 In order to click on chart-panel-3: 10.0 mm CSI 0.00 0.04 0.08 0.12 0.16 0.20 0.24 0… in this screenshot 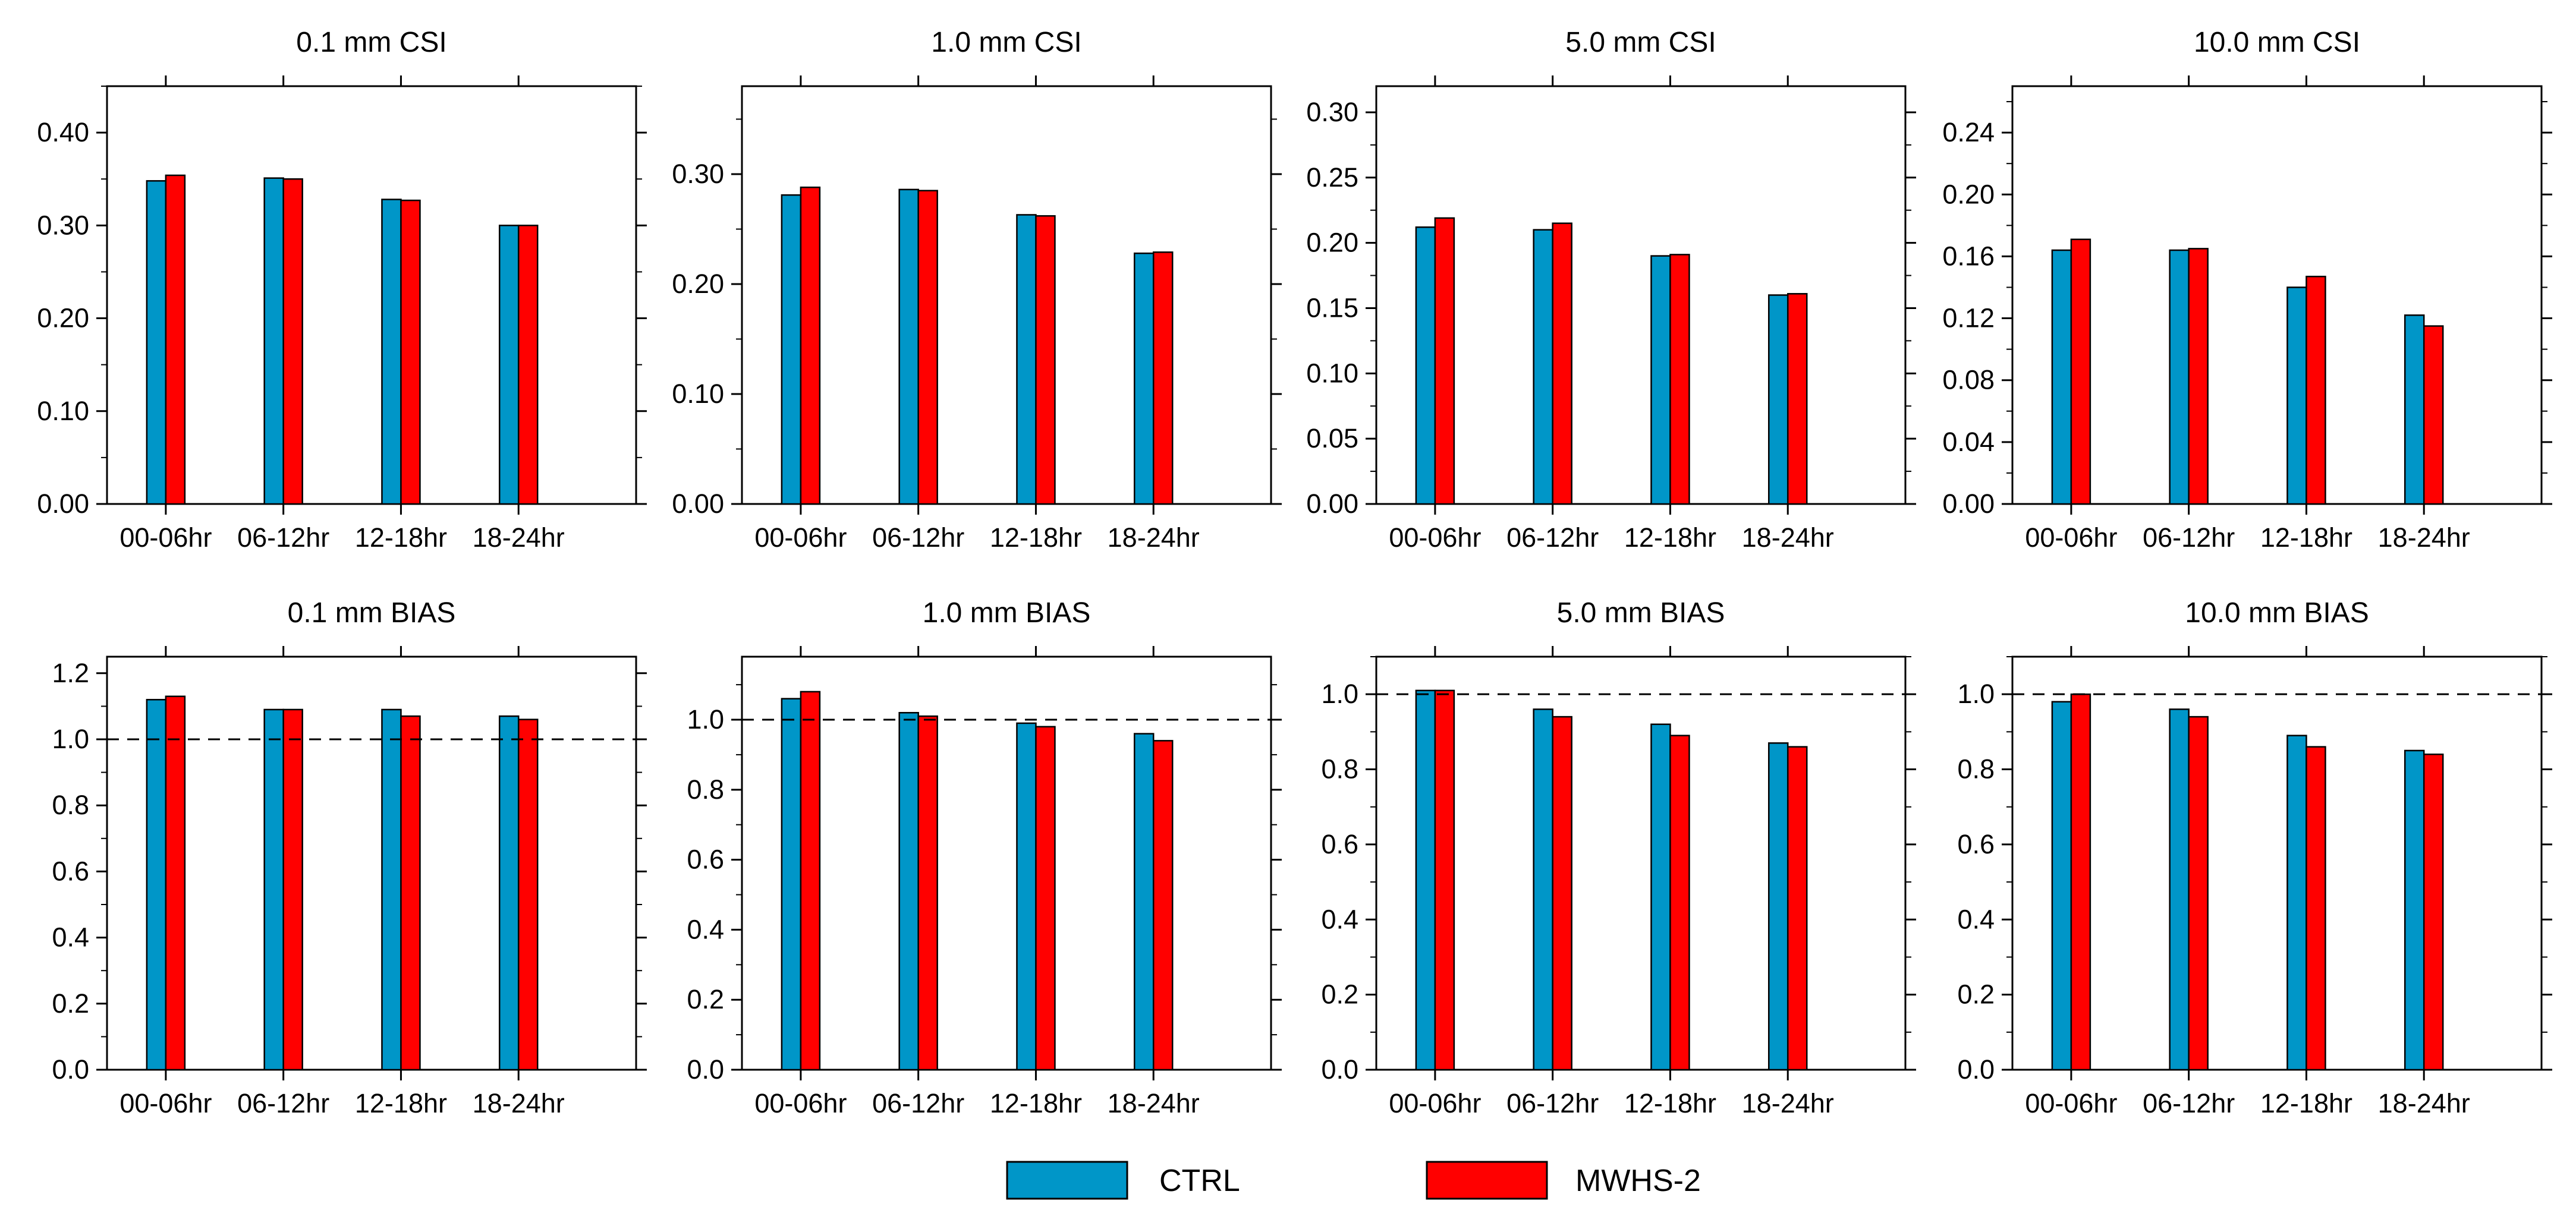, I will do `click(2247, 290)`.